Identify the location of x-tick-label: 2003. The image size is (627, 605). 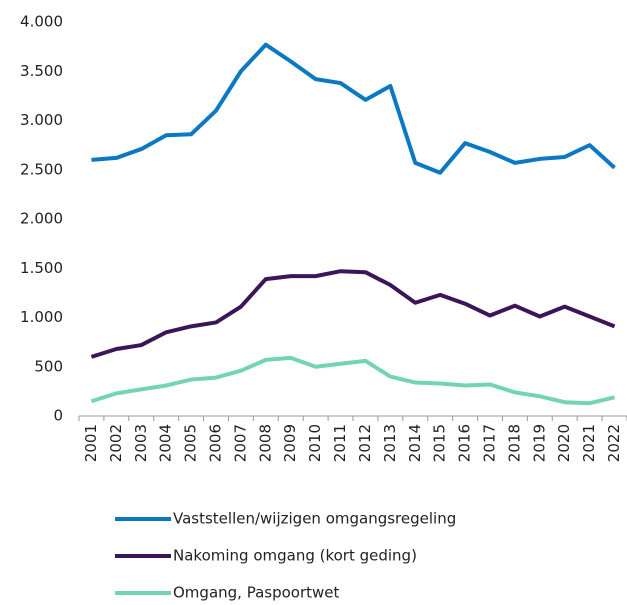
(141, 443).